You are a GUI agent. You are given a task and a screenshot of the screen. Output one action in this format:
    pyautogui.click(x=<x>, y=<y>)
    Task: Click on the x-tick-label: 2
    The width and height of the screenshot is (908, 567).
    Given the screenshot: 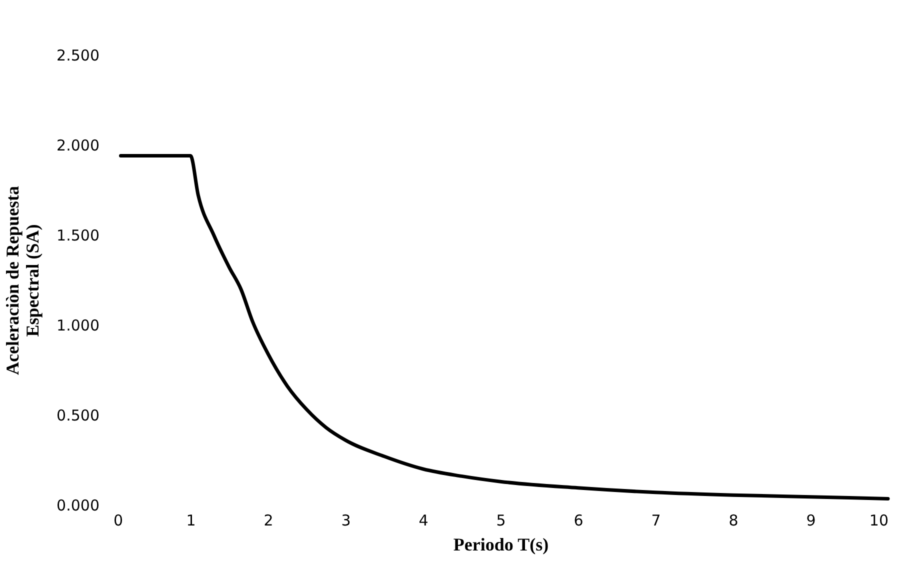 What is the action you would take?
    pyautogui.click(x=269, y=521)
    